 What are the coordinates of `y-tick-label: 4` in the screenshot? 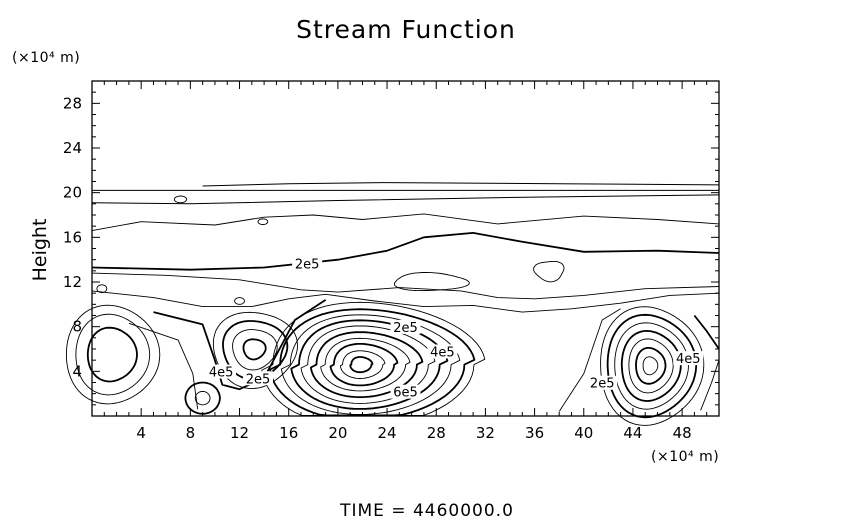 It's located at (77, 371).